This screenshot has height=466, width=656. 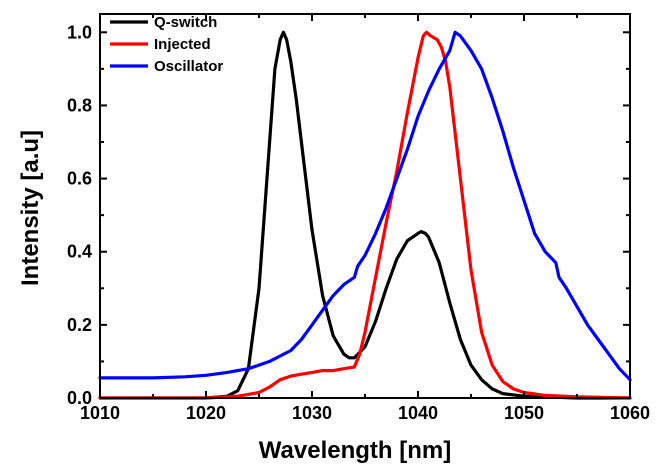 What do you see at coordinates (630, 413) in the screenshot?
I see `x-tick-label: 1060` at bounding box center [630, 413].